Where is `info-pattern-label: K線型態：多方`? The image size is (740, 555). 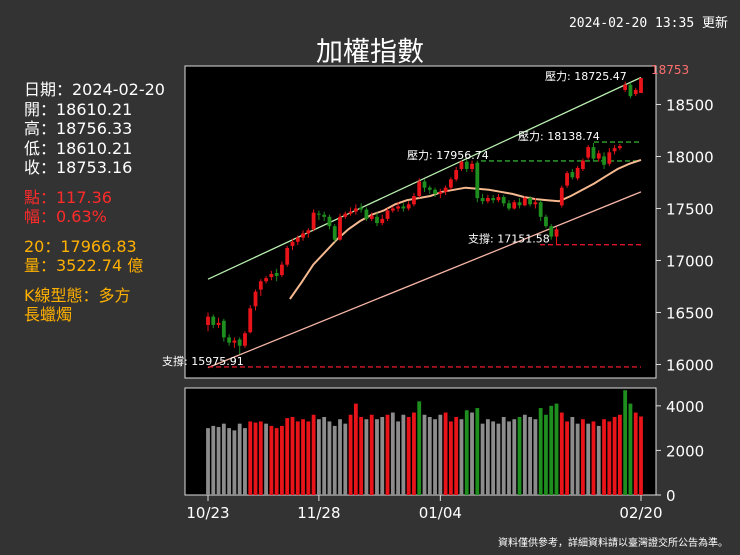 info-pattern-label: K線型態：多方 is located at coordinates (77, 295).